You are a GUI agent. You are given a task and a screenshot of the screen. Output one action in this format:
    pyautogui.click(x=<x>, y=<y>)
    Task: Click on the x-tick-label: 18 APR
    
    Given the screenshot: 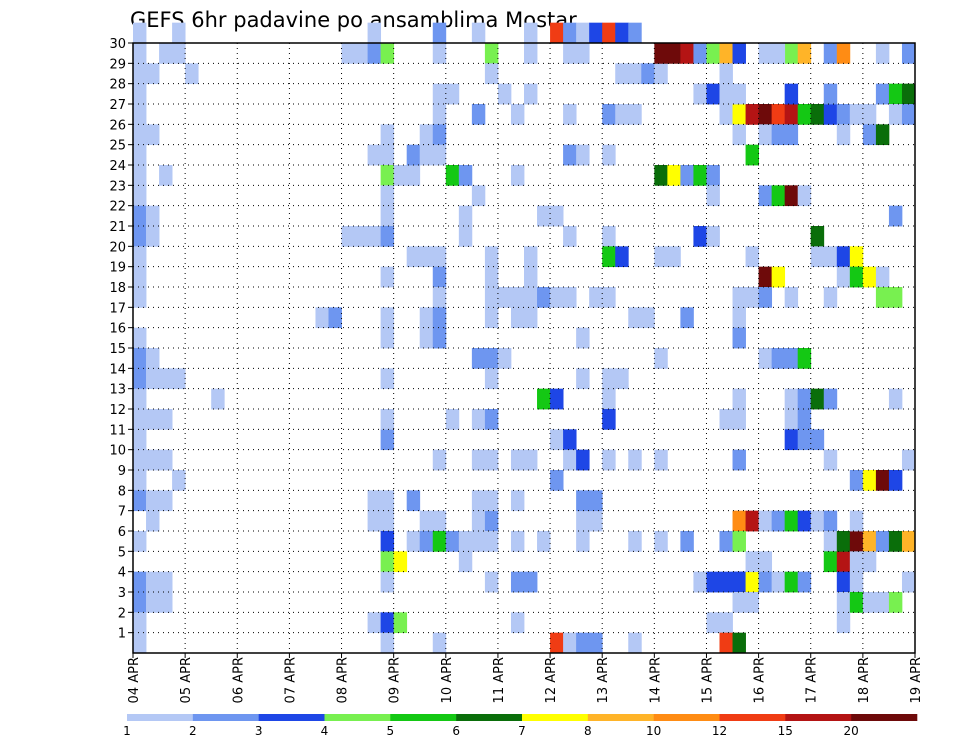 What is the action you would take?
    pyautogui.click(x=864, y=680)
    